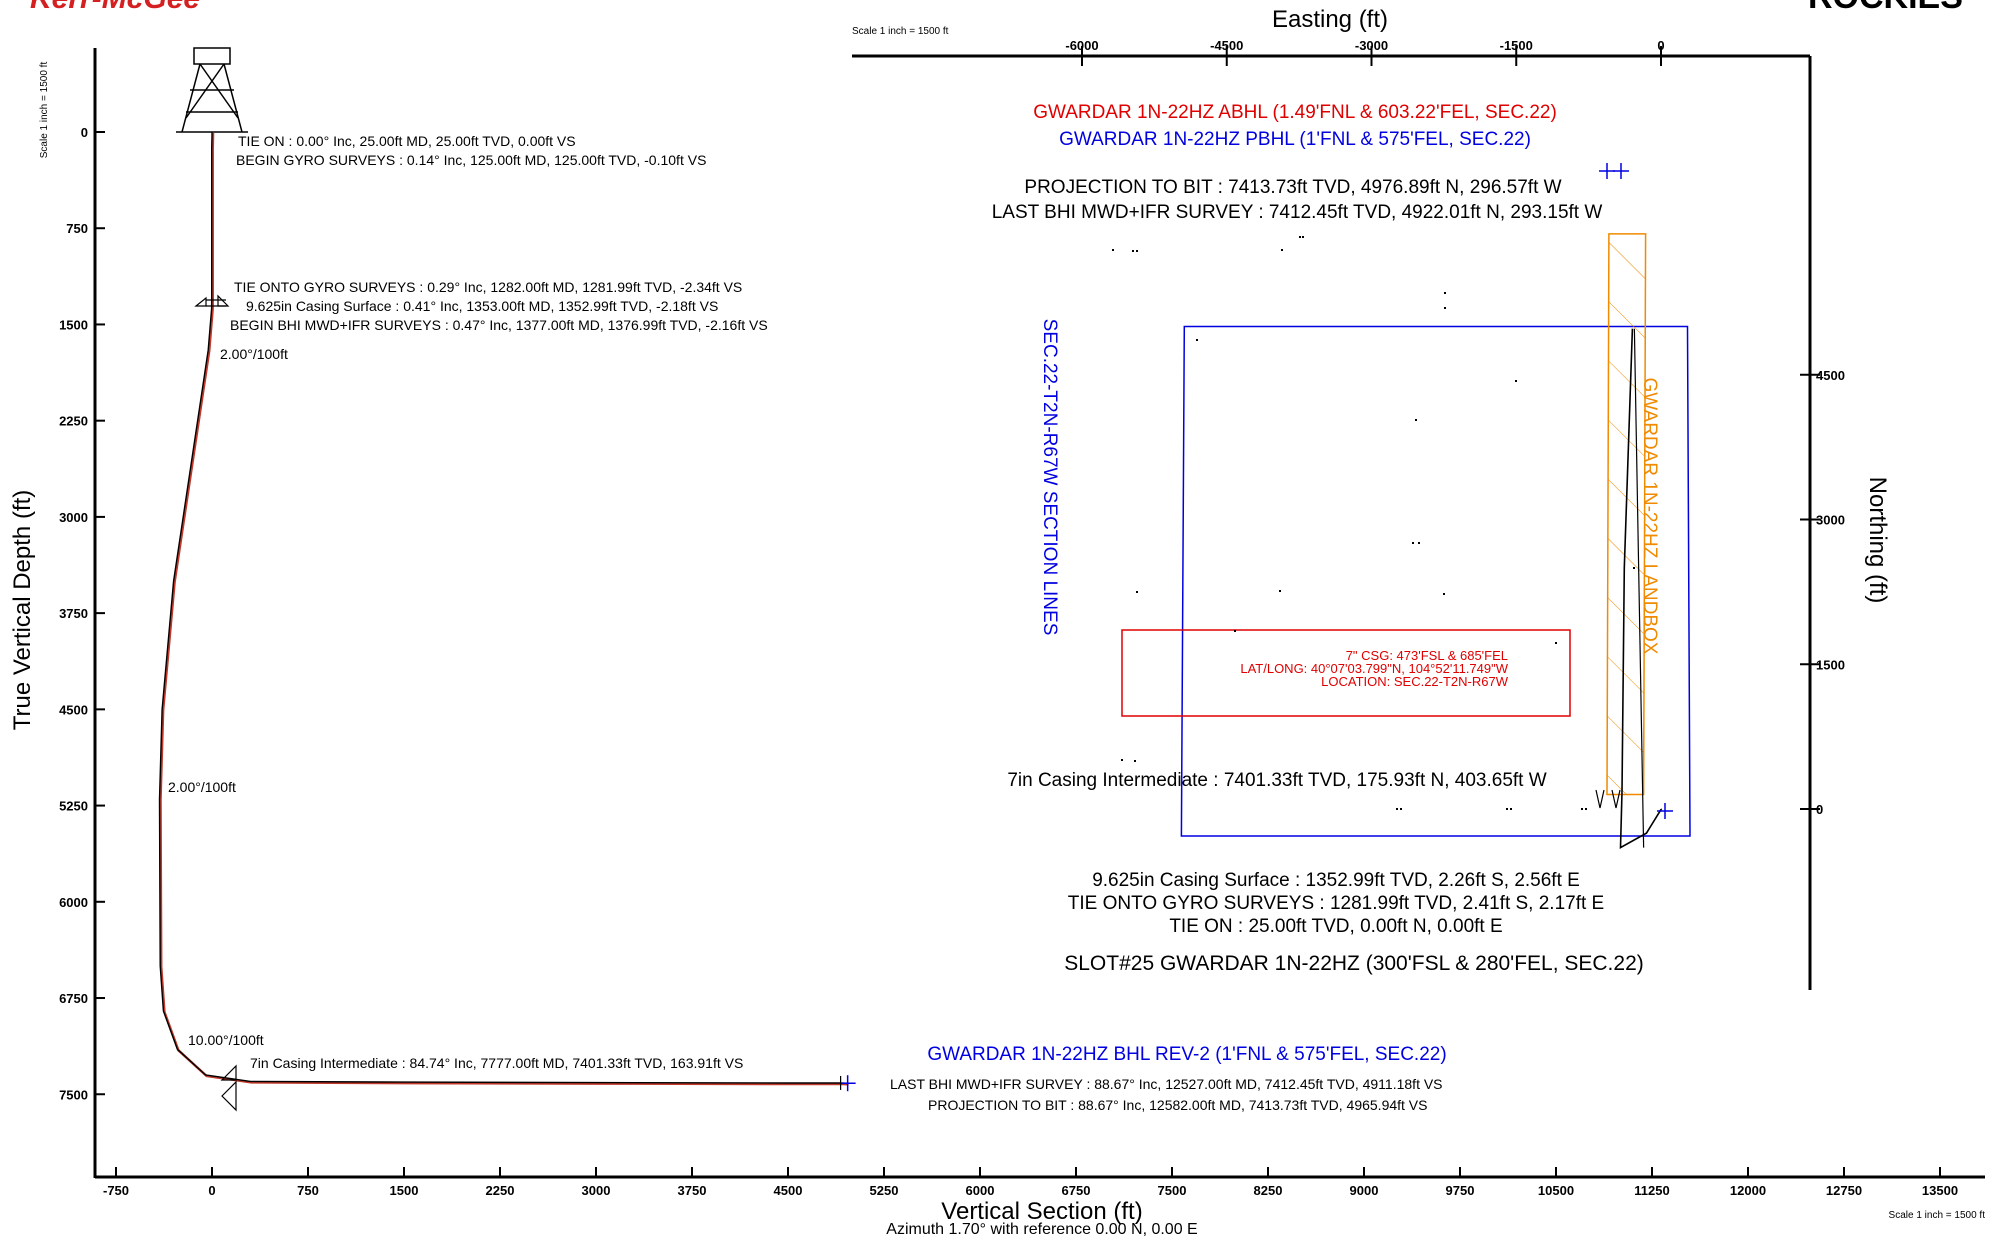  What do you see at coordinates (1822, 592) in the screenshot?
I see `plan-y-ticks: 4500 3000 1500 0` at bounding box center [1822, 592].